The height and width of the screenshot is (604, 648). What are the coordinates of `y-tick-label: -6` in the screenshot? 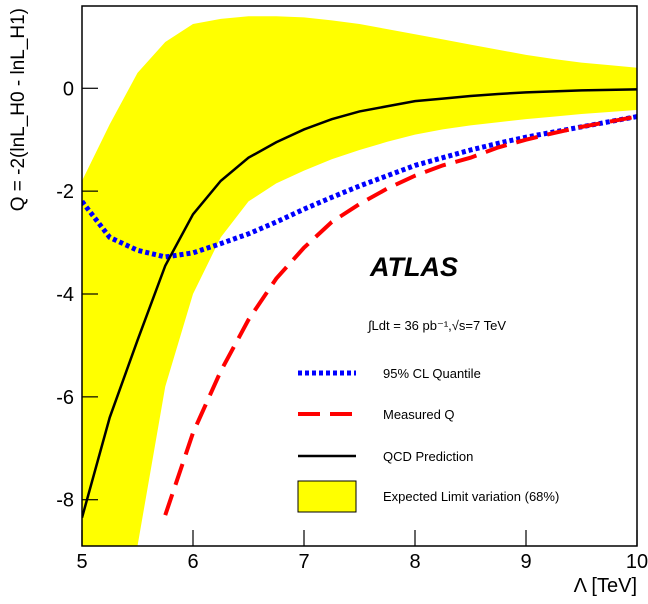 It's located at (65, 398).